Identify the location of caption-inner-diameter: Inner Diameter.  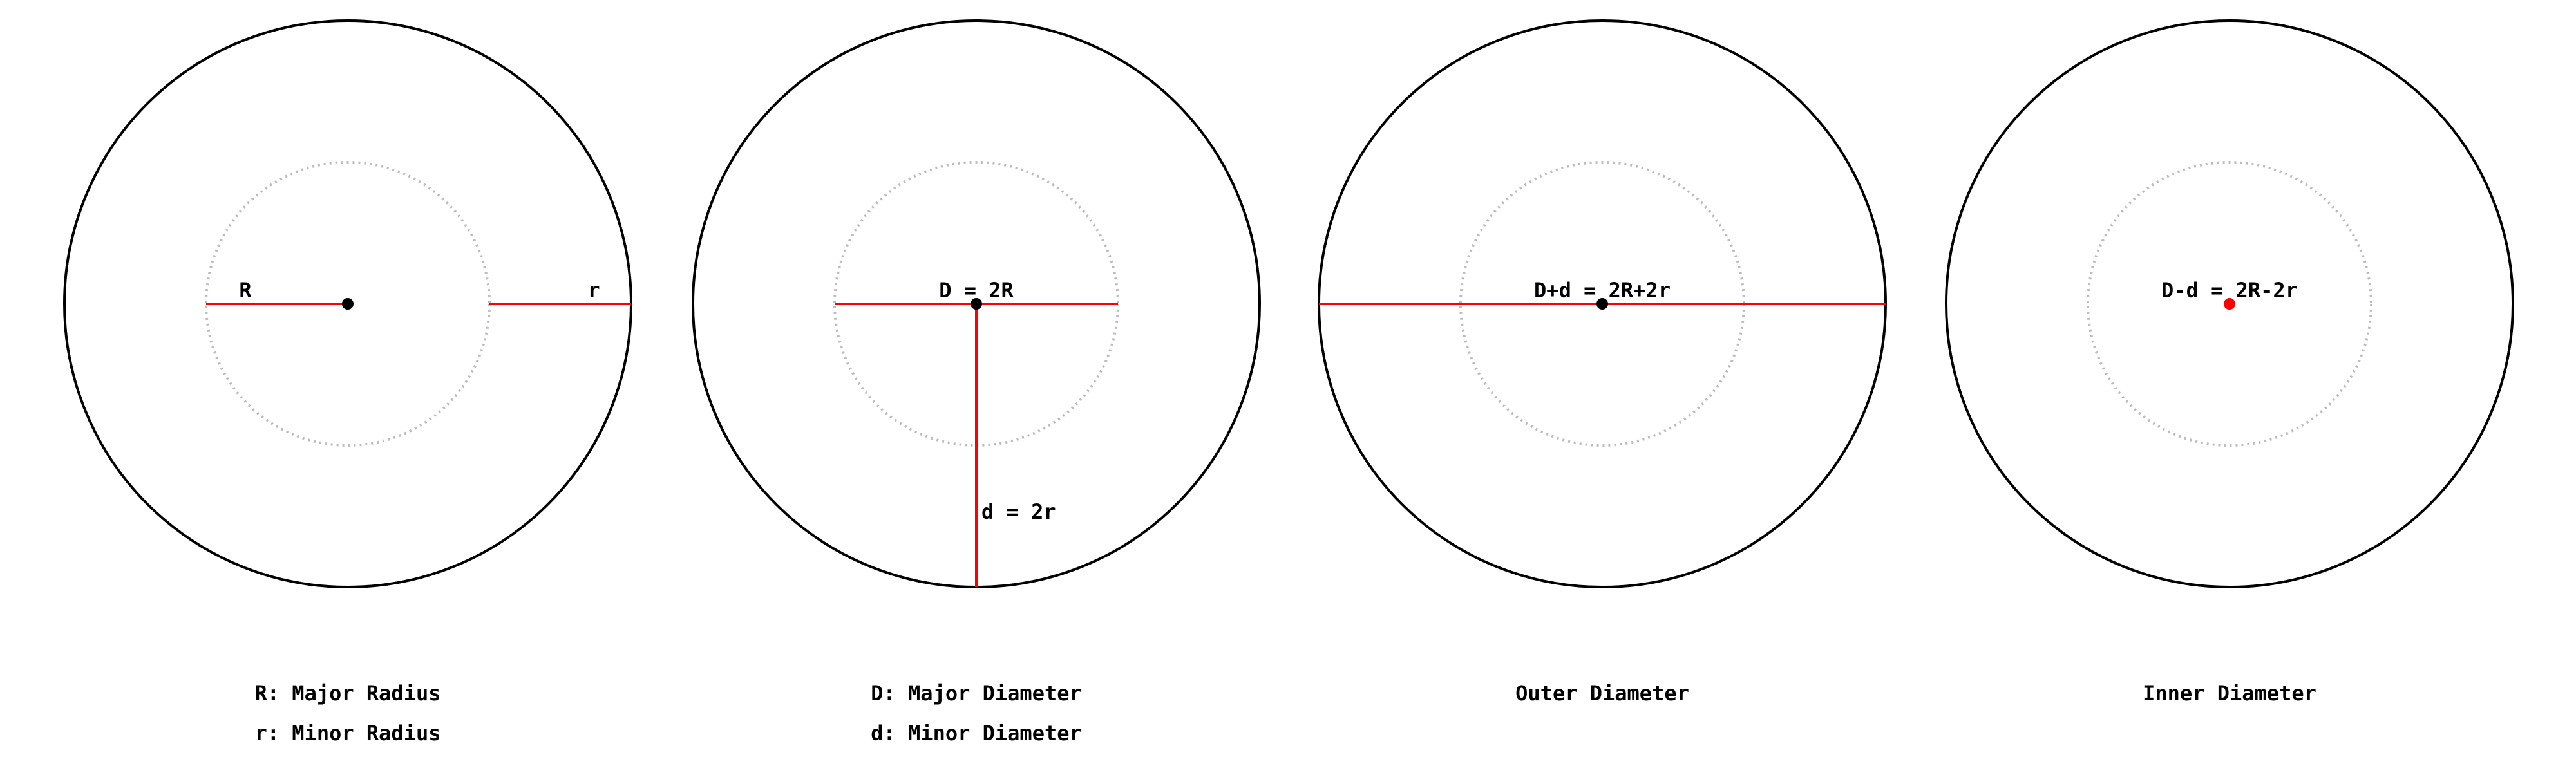
(2229, 693).